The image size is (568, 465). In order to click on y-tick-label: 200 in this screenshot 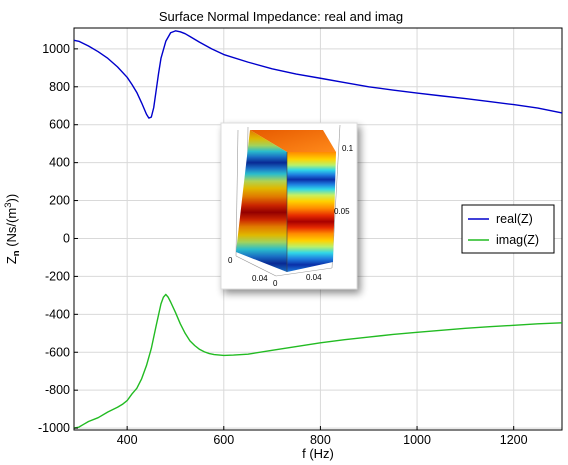, I will do `click(59, 201)`.